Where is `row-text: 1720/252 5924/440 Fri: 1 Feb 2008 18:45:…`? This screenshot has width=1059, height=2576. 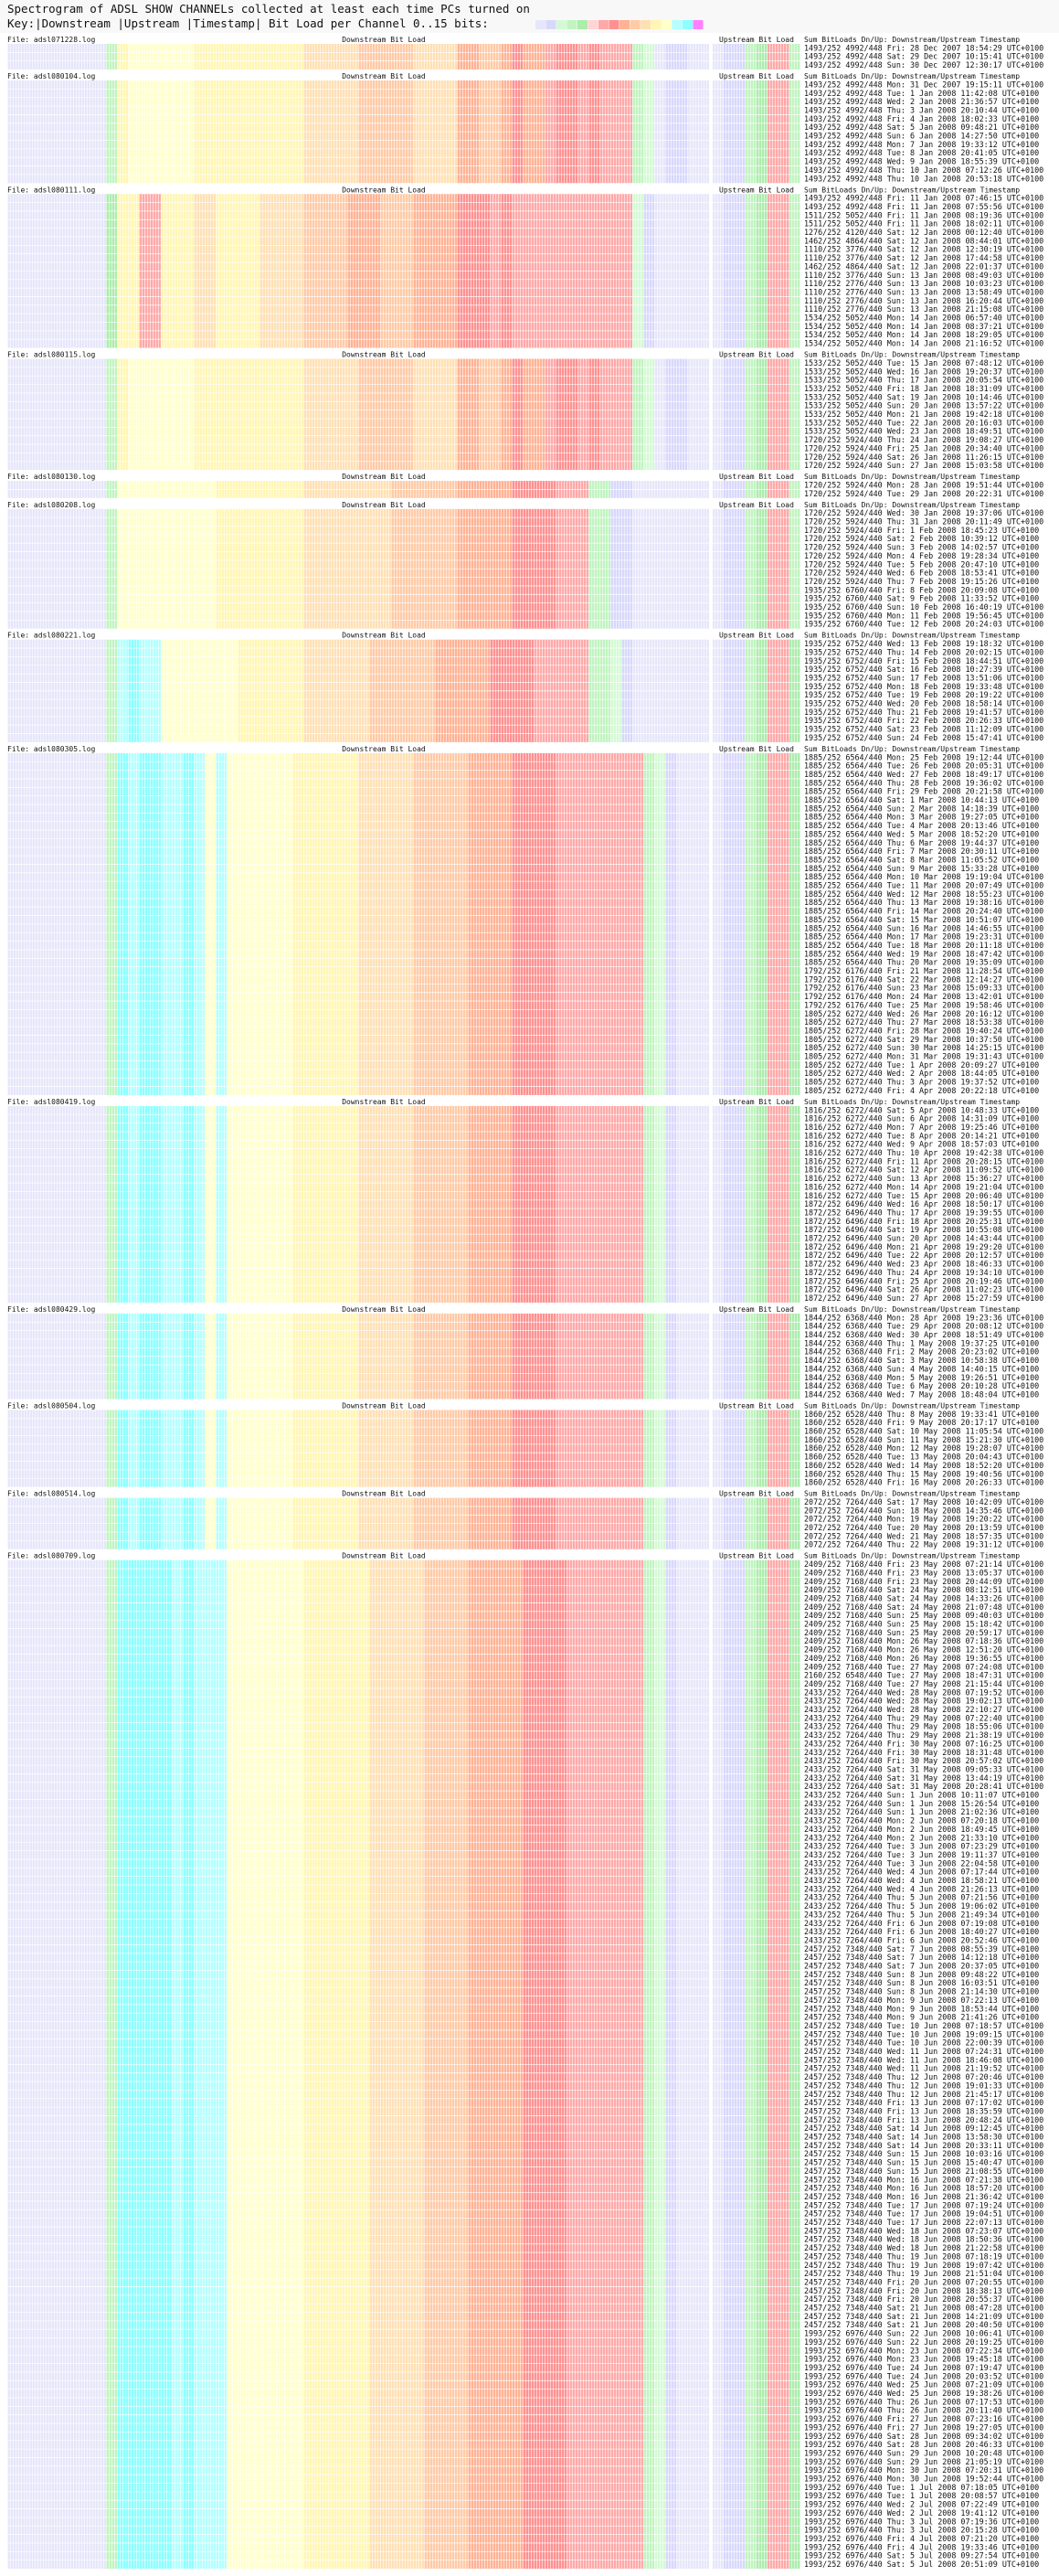
row-text: 1720/252 5924/440 Fri: 1 Feb 2008 18:45:… is located at coordinates (922, 530).